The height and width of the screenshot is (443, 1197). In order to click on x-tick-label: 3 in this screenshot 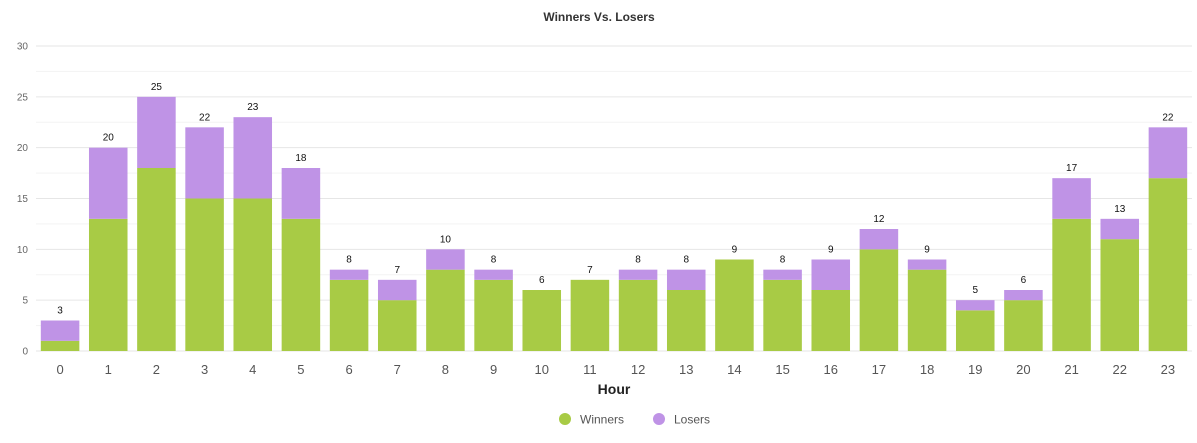, I will do `click(204, 369)`.